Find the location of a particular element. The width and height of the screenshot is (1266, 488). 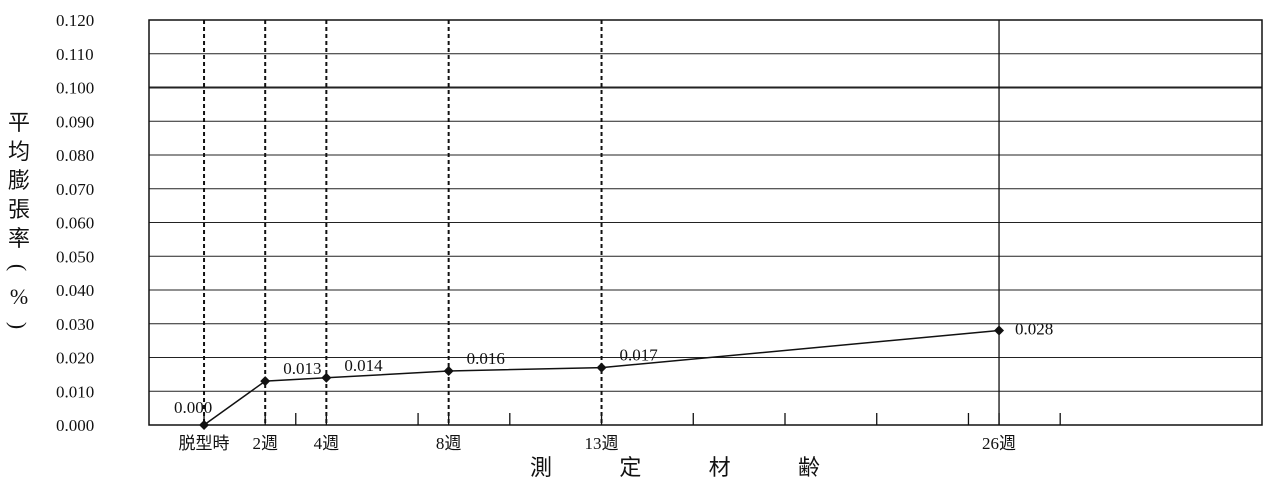

series-line is located at coordinates (601, 377).